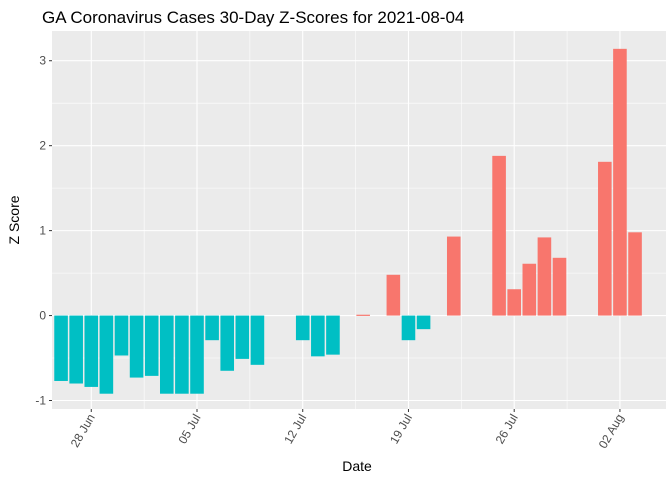 Image resolution: width=672 pixels, height=485 pixels. What do you see at coordinates (189, 429) in the screenshot?
I see `x-tick-label: 05 Jul` at bounding box center [189, 429].